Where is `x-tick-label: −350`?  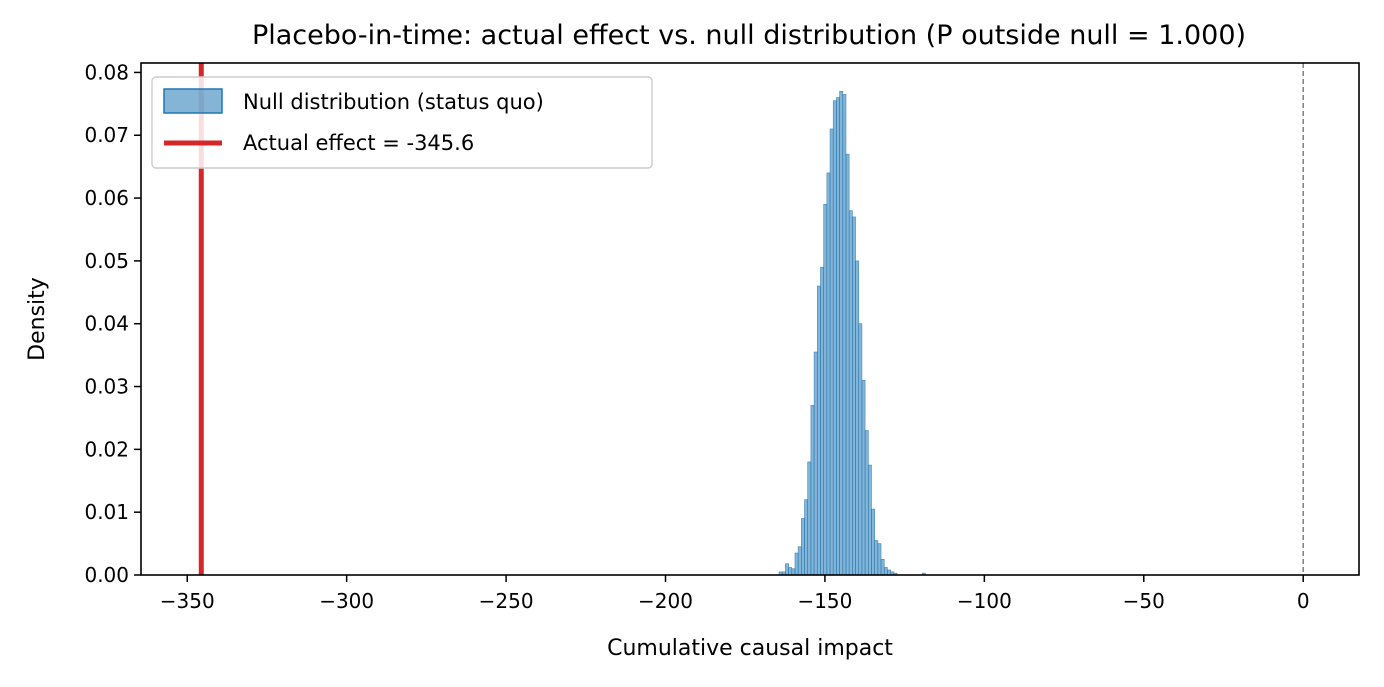 x-tick-label: −350 is located at coordinates (187, 601).